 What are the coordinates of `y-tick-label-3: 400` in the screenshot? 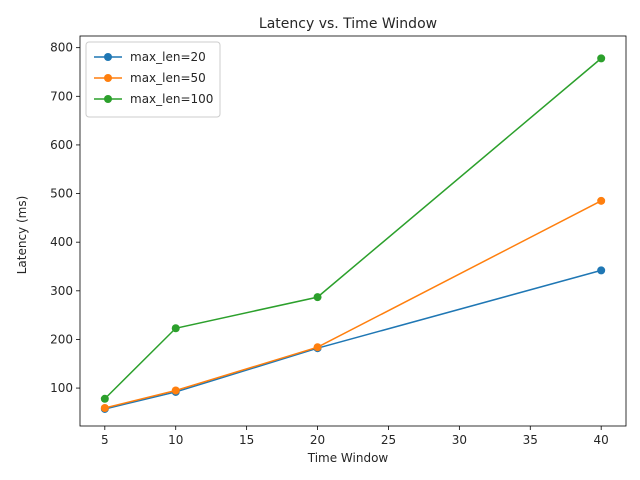 It's located at (61, 242).